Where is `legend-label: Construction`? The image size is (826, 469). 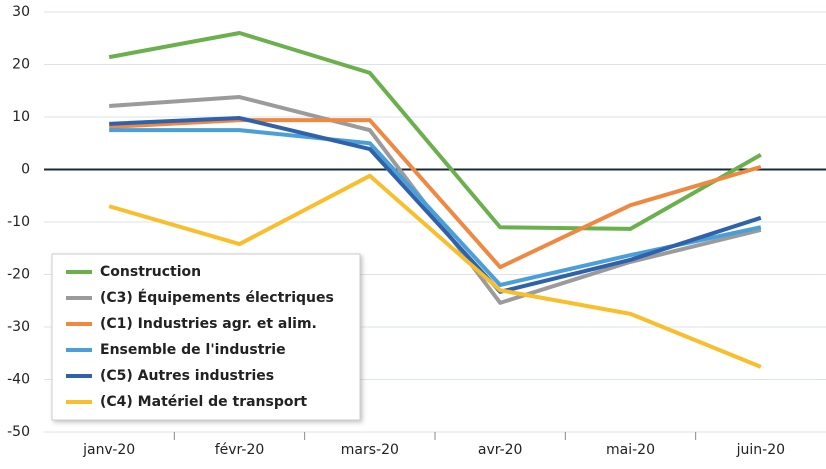
legend-label: Construction is located at coordinates (150, 272).